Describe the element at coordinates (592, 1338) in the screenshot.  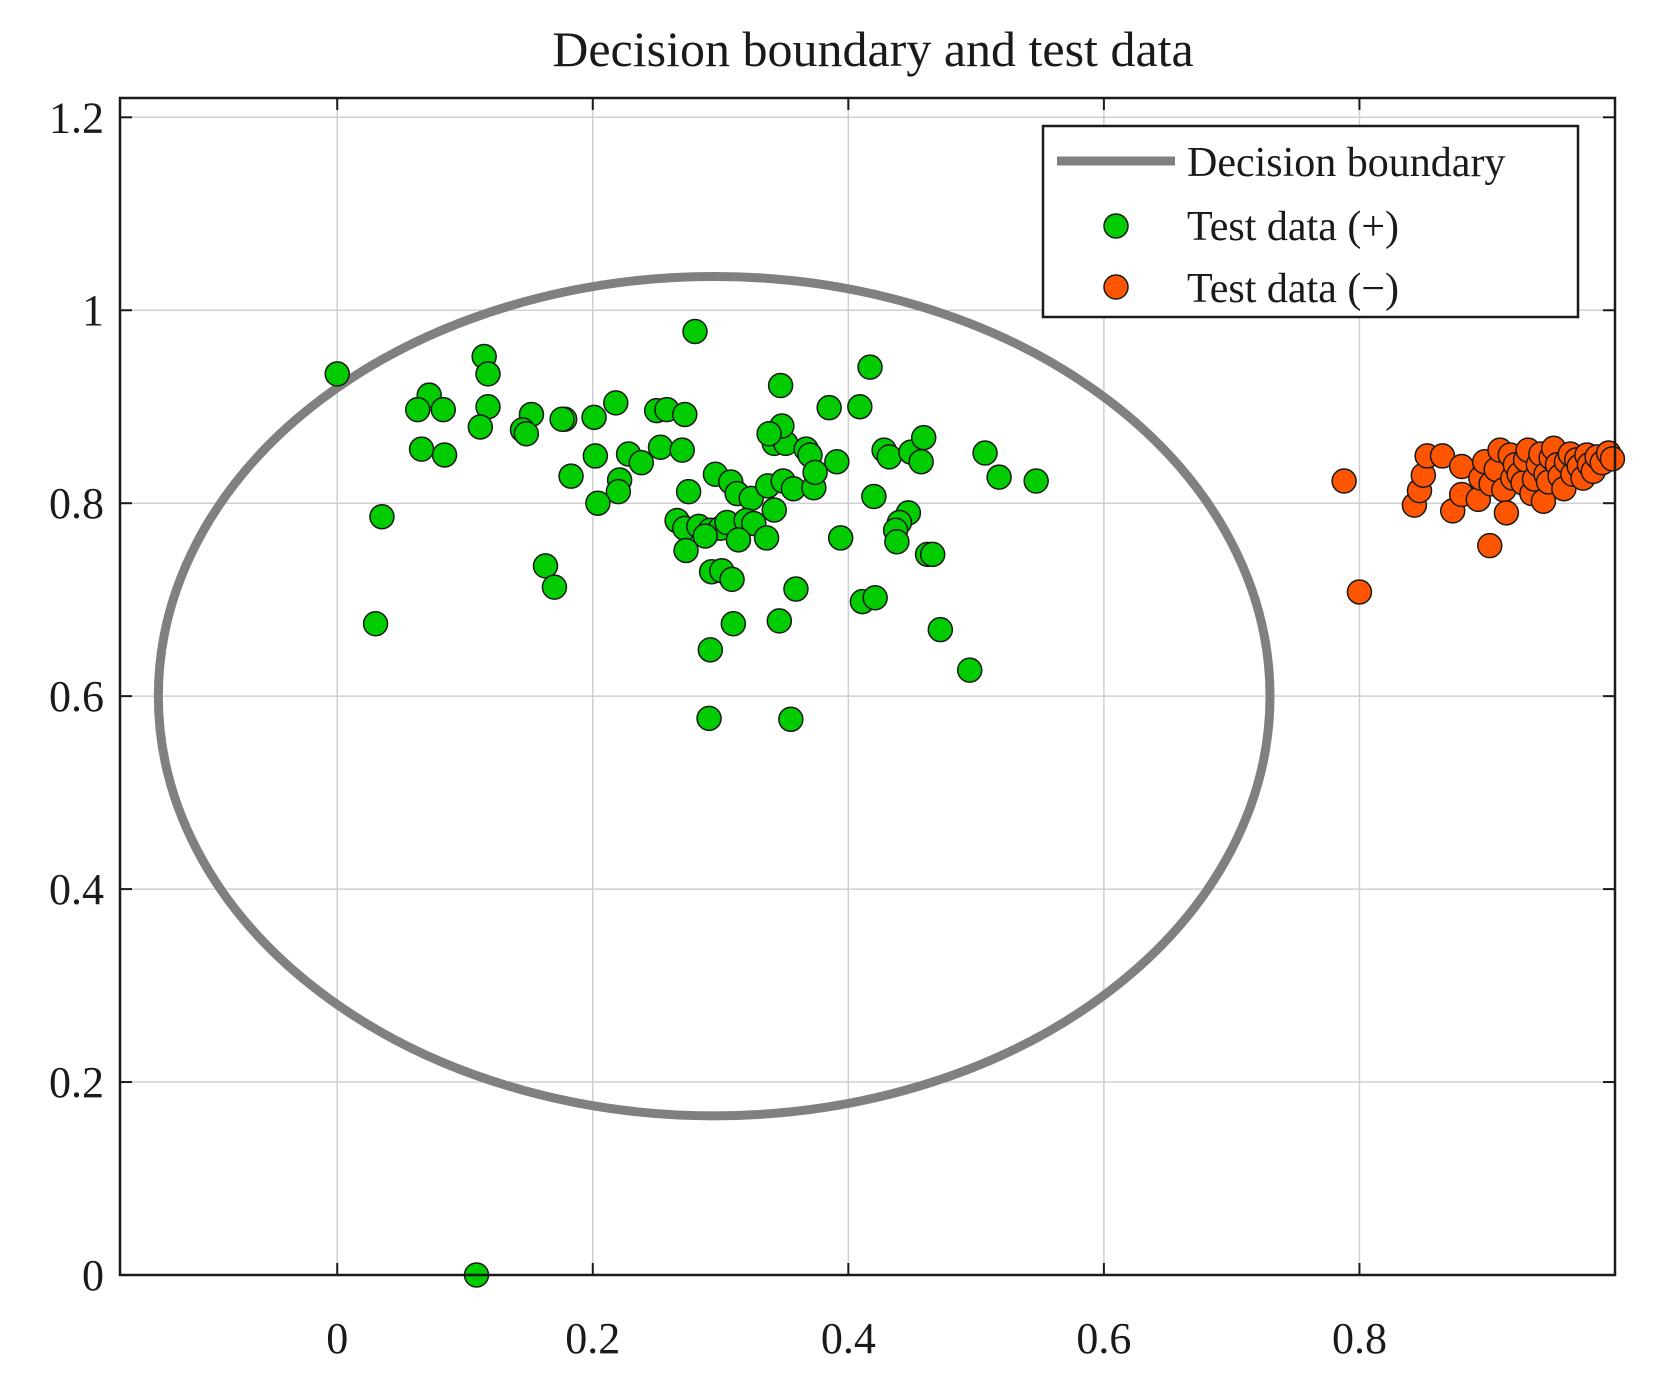
I see `x-tick-label: 0.2` at that location.